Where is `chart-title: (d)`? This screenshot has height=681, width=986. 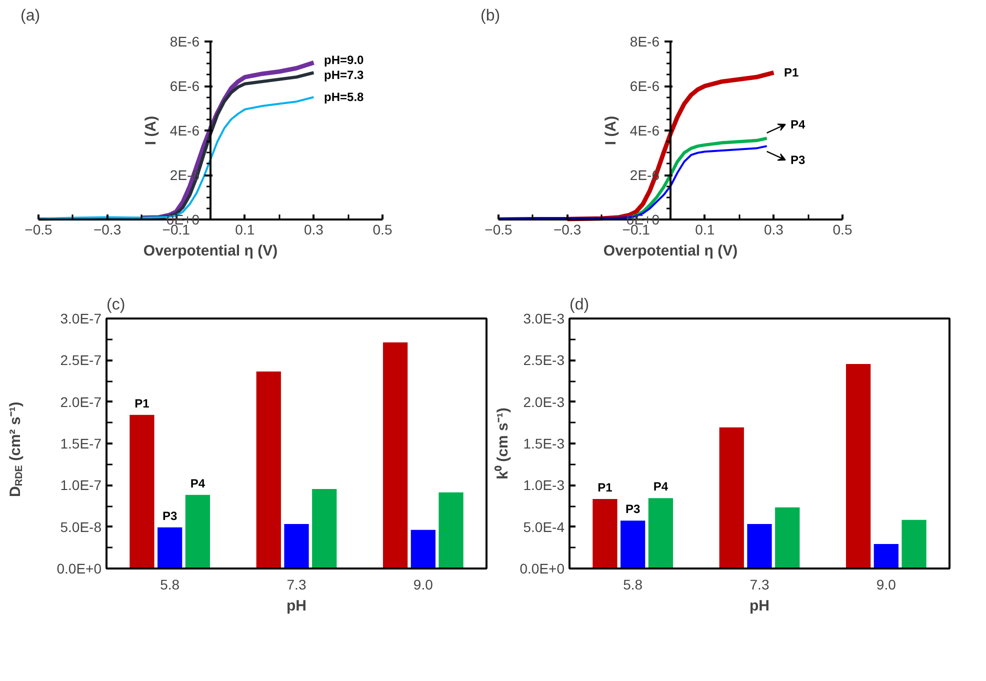 chart-title: (d) is located at coordinates (580, 305).